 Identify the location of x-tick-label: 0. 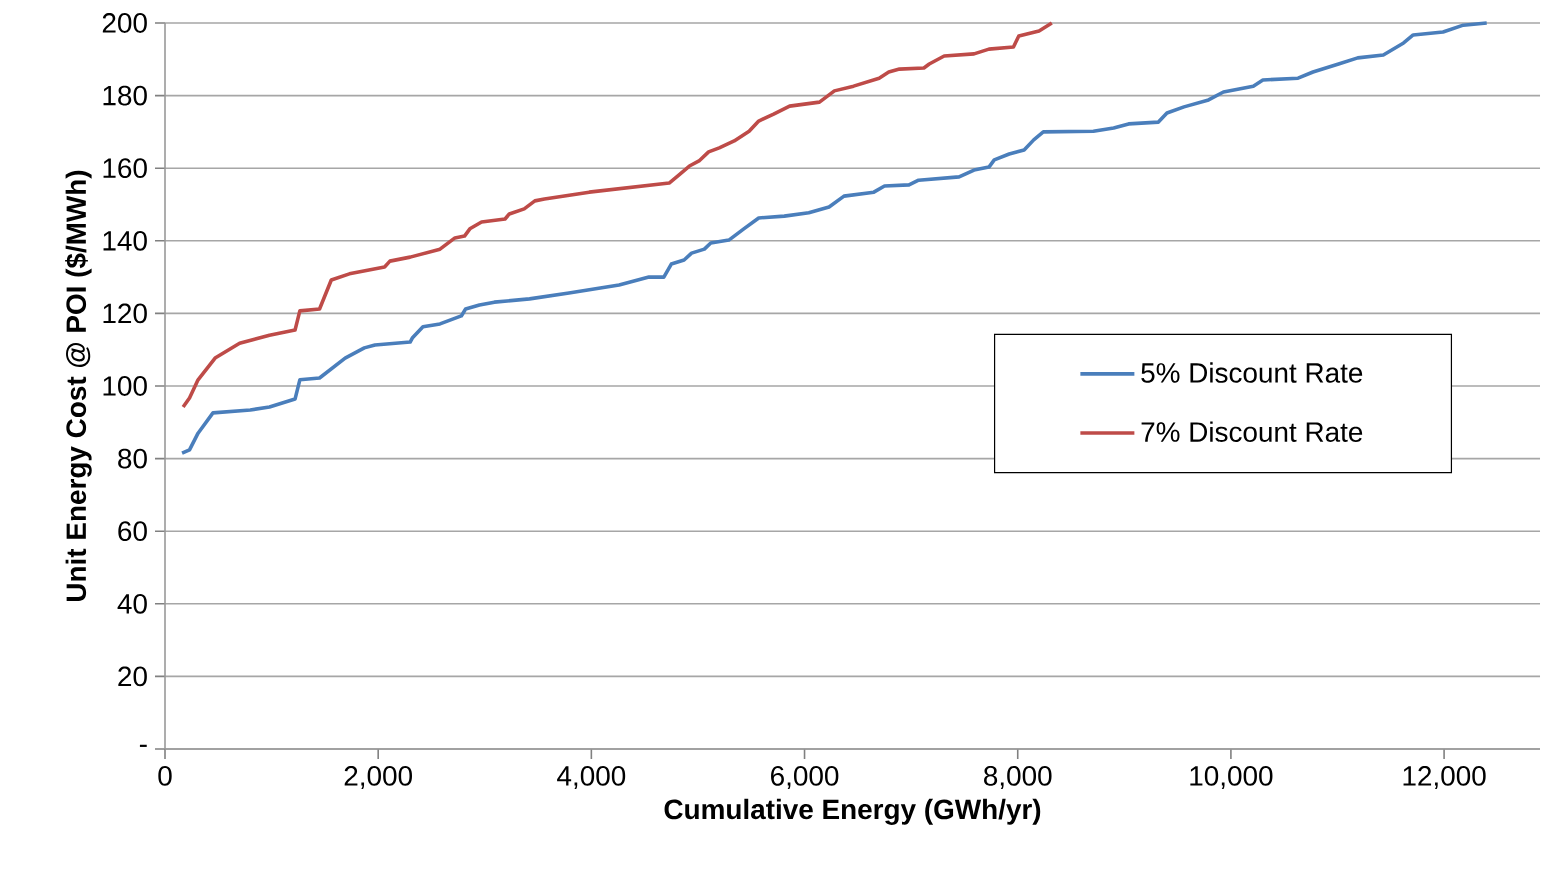
(165, 776).